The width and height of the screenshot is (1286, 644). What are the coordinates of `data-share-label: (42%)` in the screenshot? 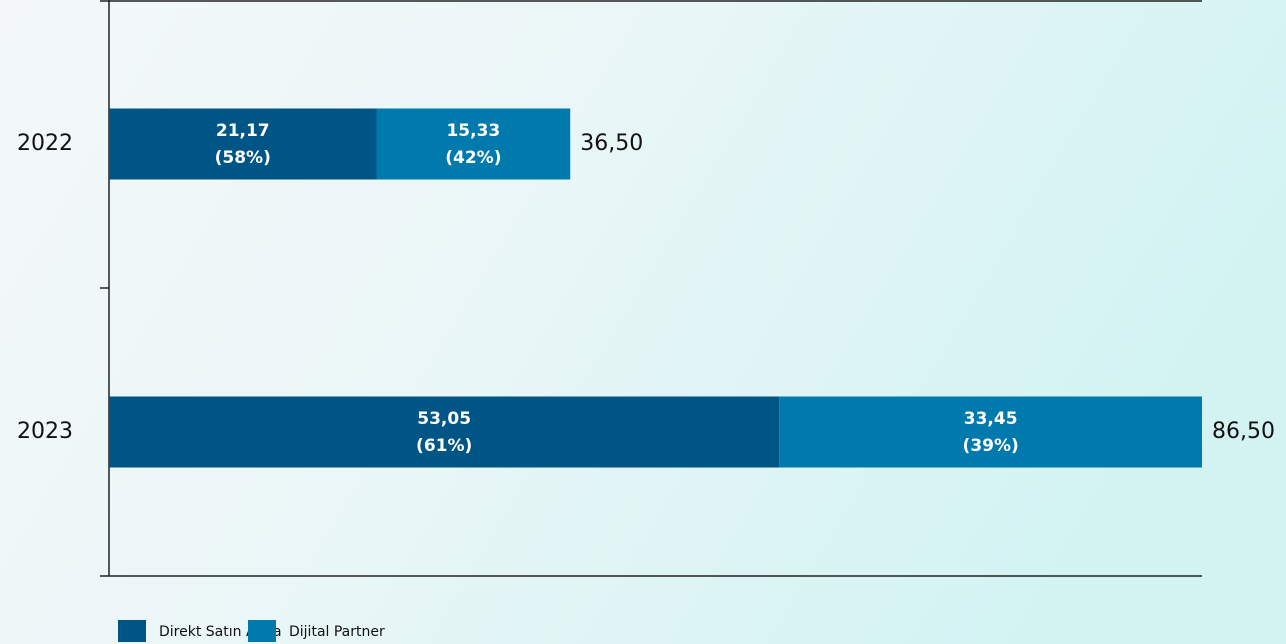 It's located at (473, 158).